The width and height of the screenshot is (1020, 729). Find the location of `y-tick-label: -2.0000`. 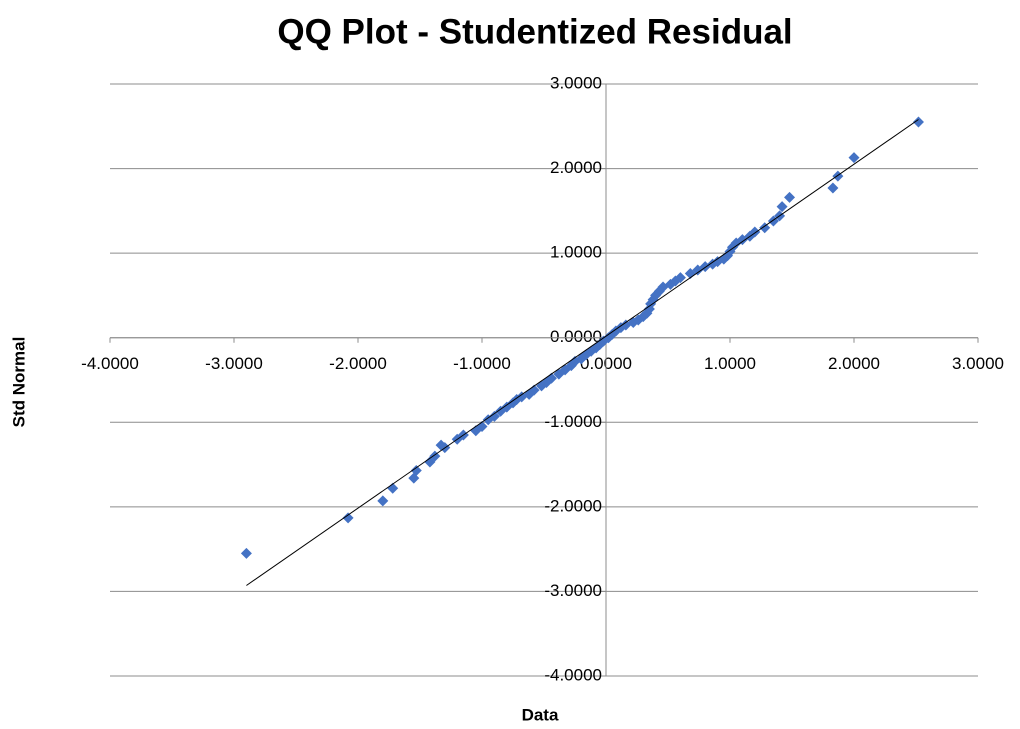

y-tick-label: -2.0000 is located at coordinates (573, 505).